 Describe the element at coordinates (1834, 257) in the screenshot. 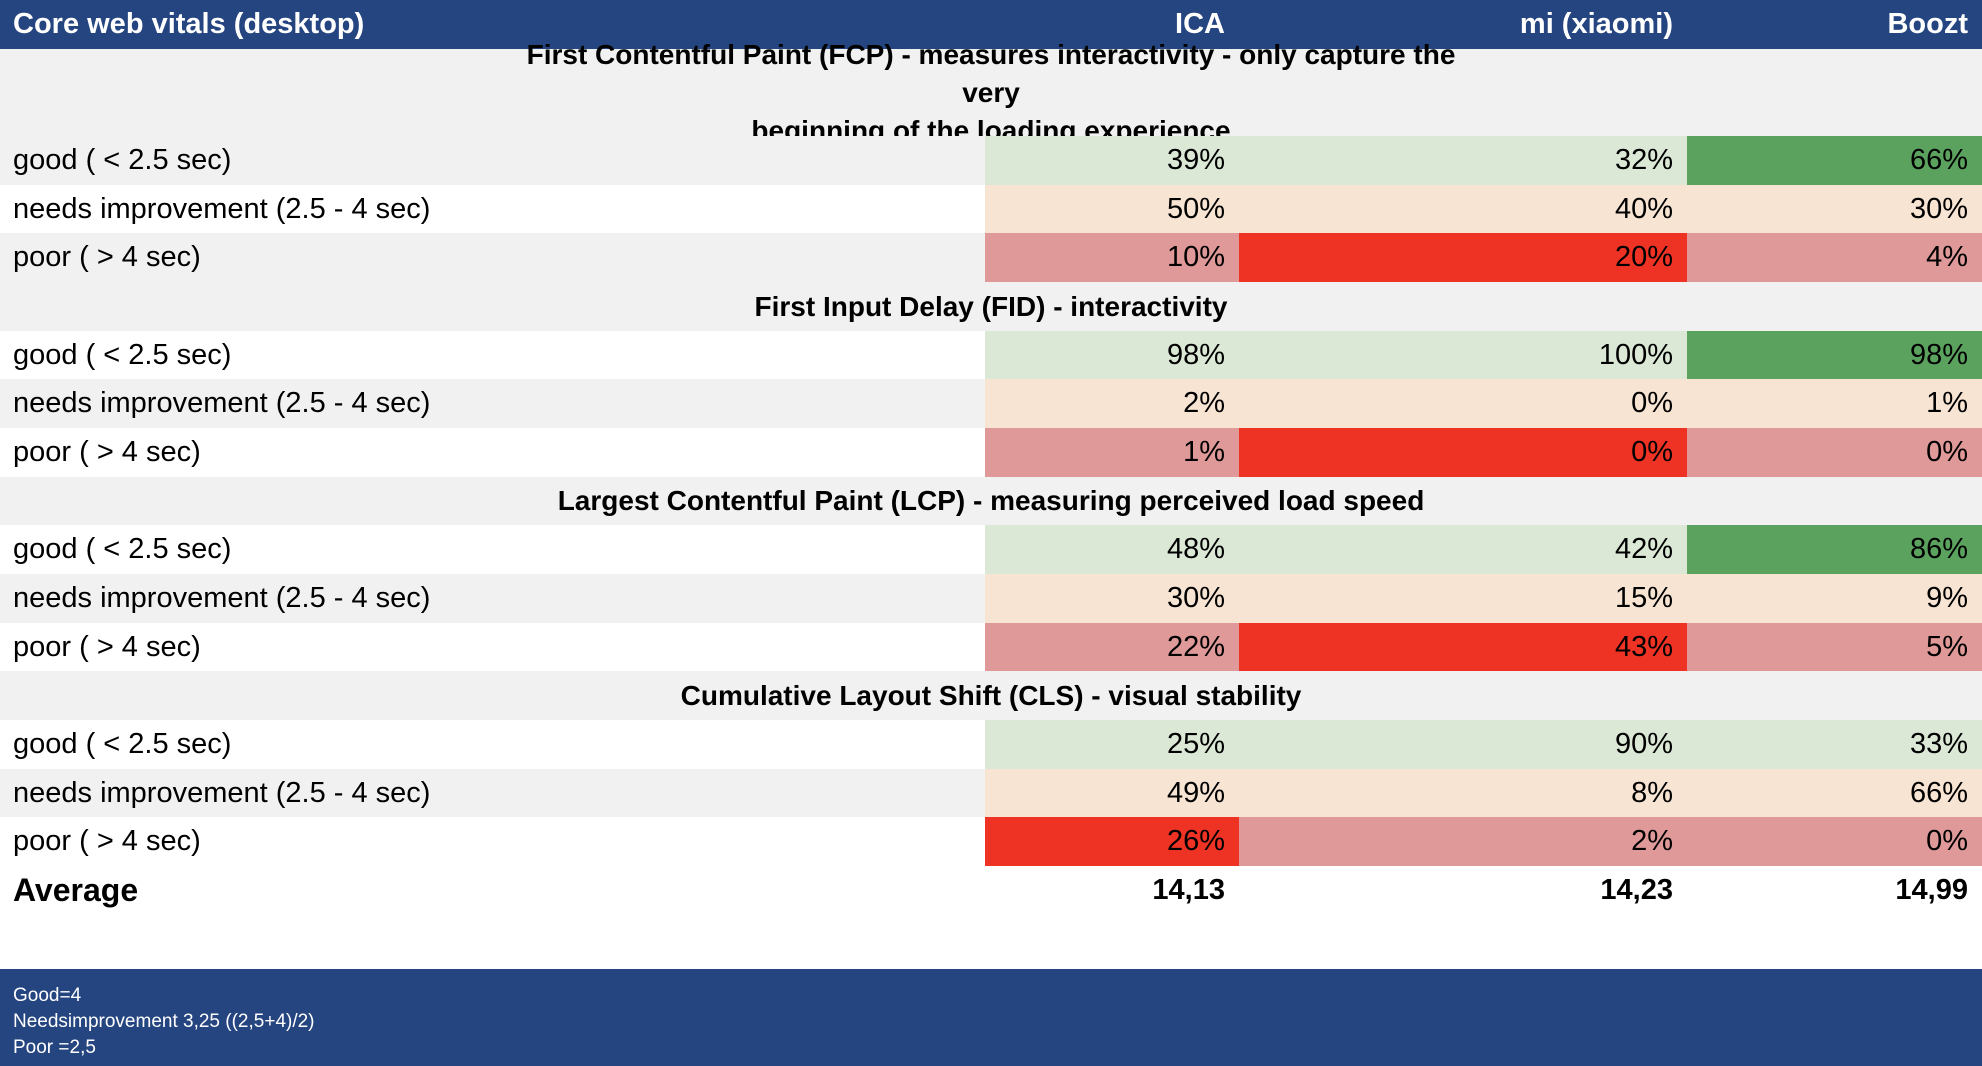

I see `value-cell: 4%` at that location.